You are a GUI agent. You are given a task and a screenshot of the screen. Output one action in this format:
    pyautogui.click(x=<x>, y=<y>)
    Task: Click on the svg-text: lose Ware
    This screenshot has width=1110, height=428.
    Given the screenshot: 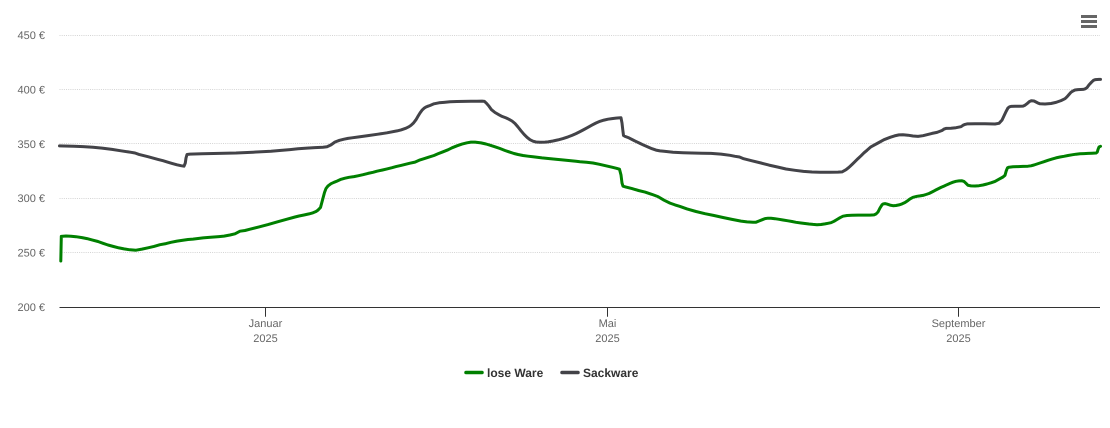 What is the action you would take?
    pyautogui.click(x=515, y=373)
    